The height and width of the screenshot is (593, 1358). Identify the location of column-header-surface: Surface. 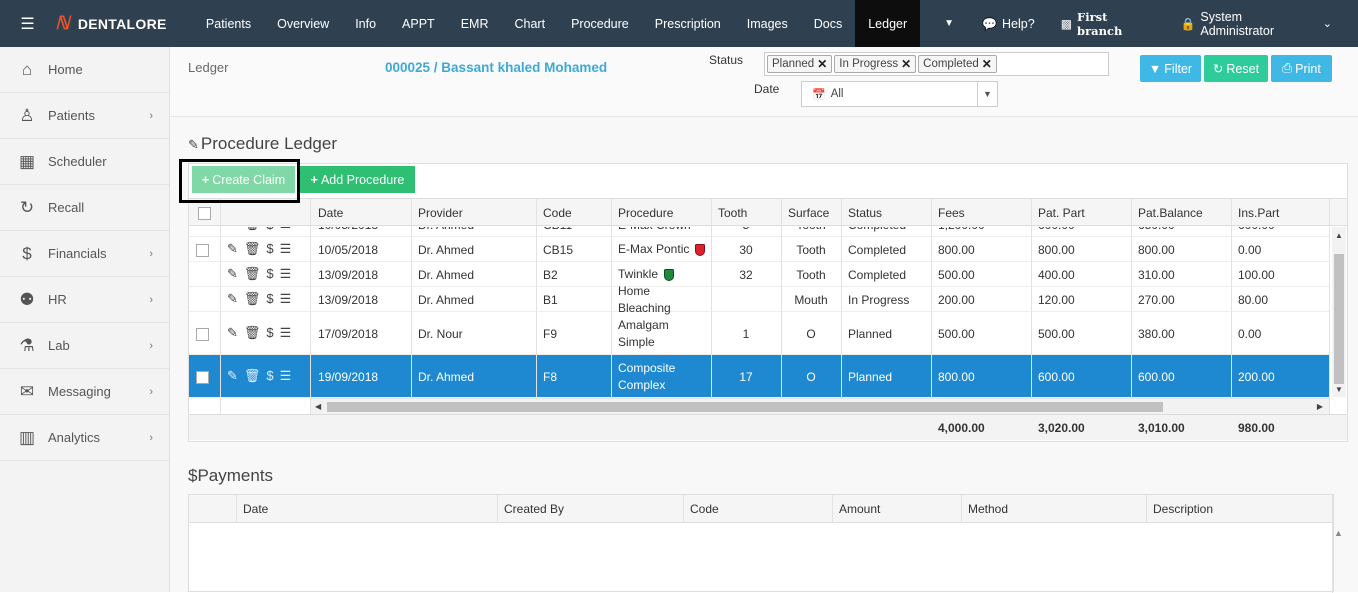
(809, 213).